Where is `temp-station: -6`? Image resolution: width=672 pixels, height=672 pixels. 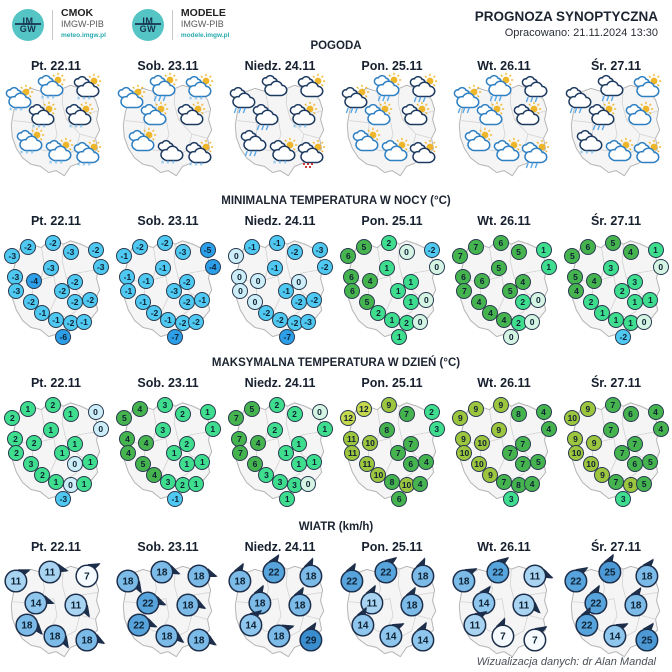 temp-station: -6 is located at coordinates (63, 336).